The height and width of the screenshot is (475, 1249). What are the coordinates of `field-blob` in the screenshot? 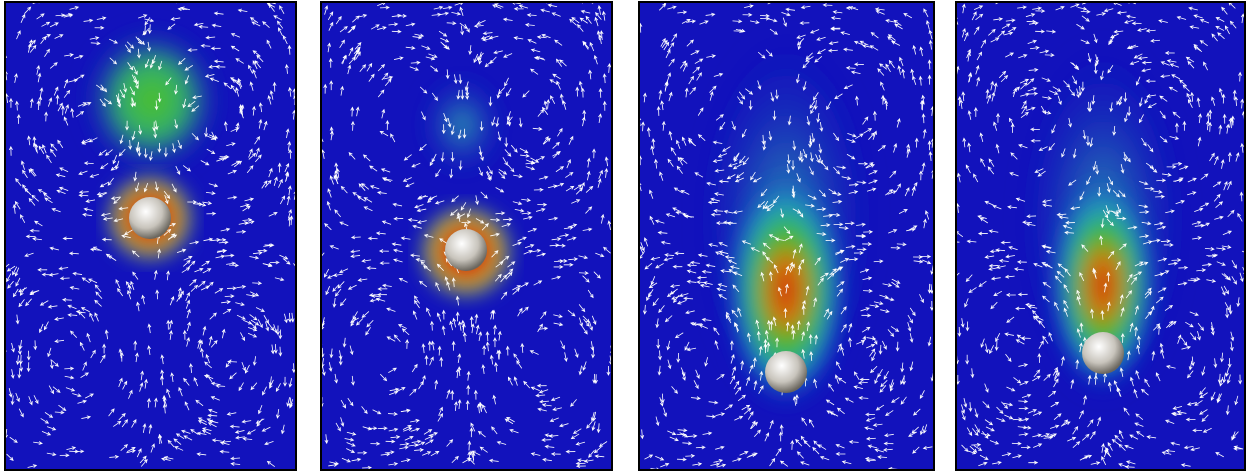 It's located at (152, 100).